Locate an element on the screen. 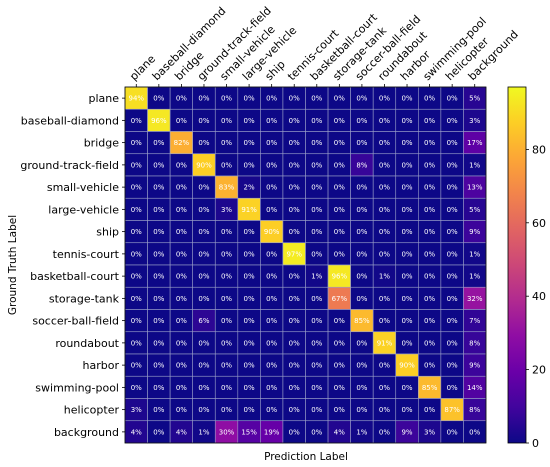  y-tick-label: swimming-pool is located at coordinates (77, 387).